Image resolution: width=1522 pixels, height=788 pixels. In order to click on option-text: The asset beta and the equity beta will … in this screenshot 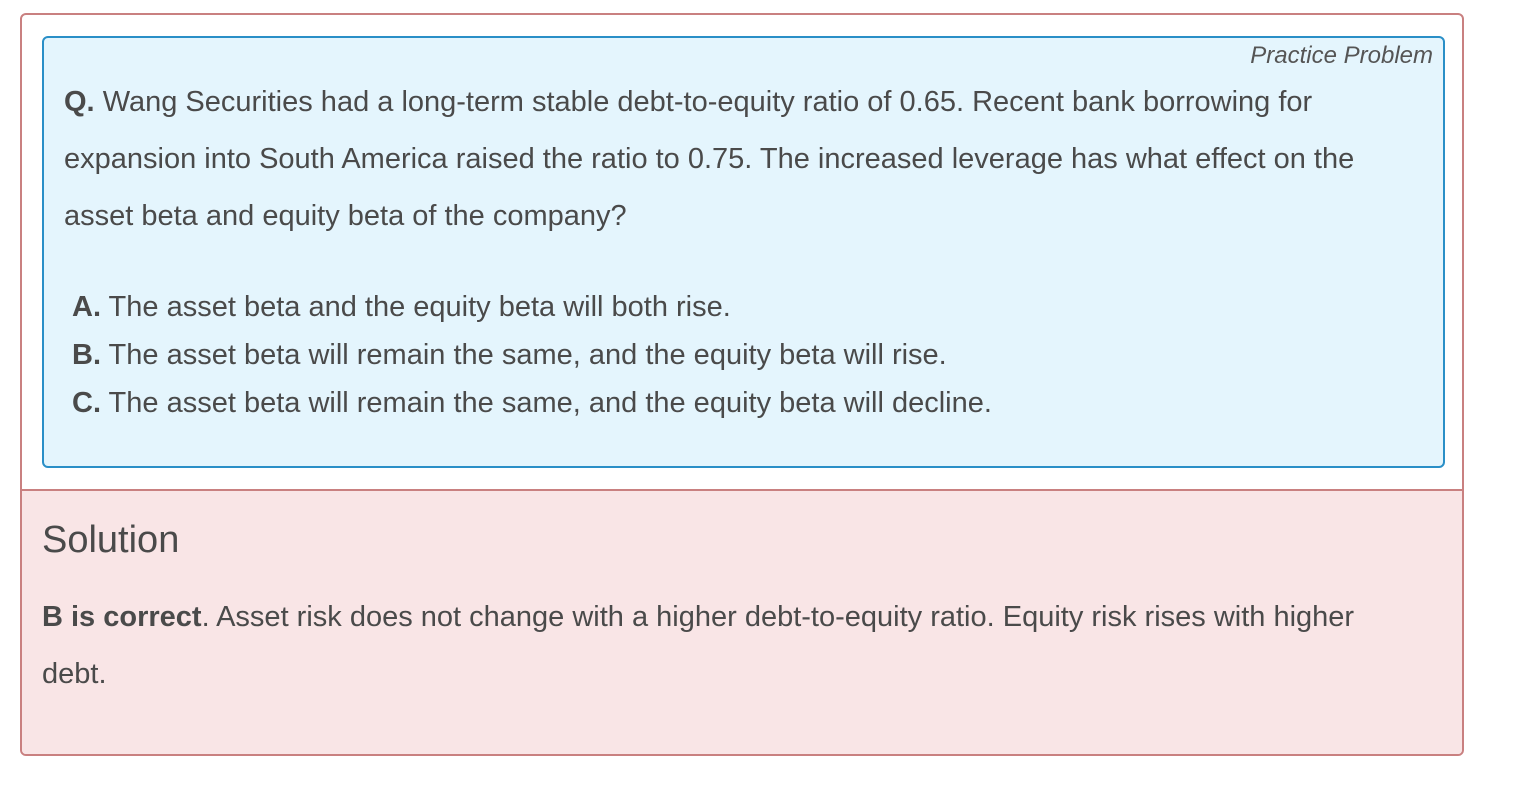, I will do `click(419, 307)`.